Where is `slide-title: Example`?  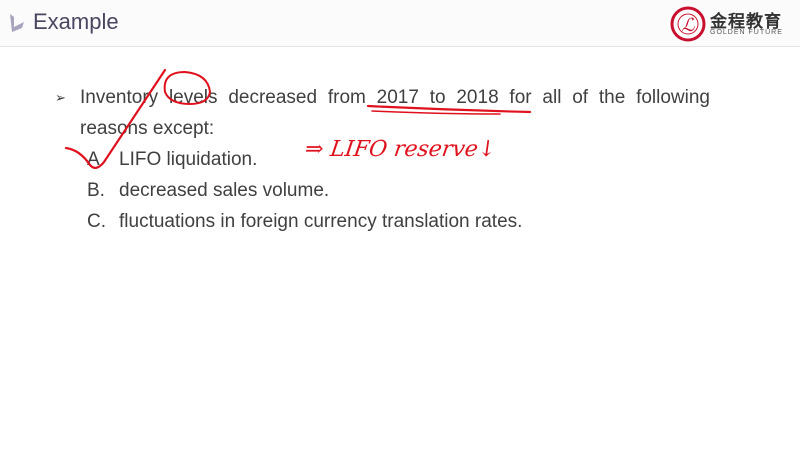 slide-title: Example is located at coordinates (76, 21).